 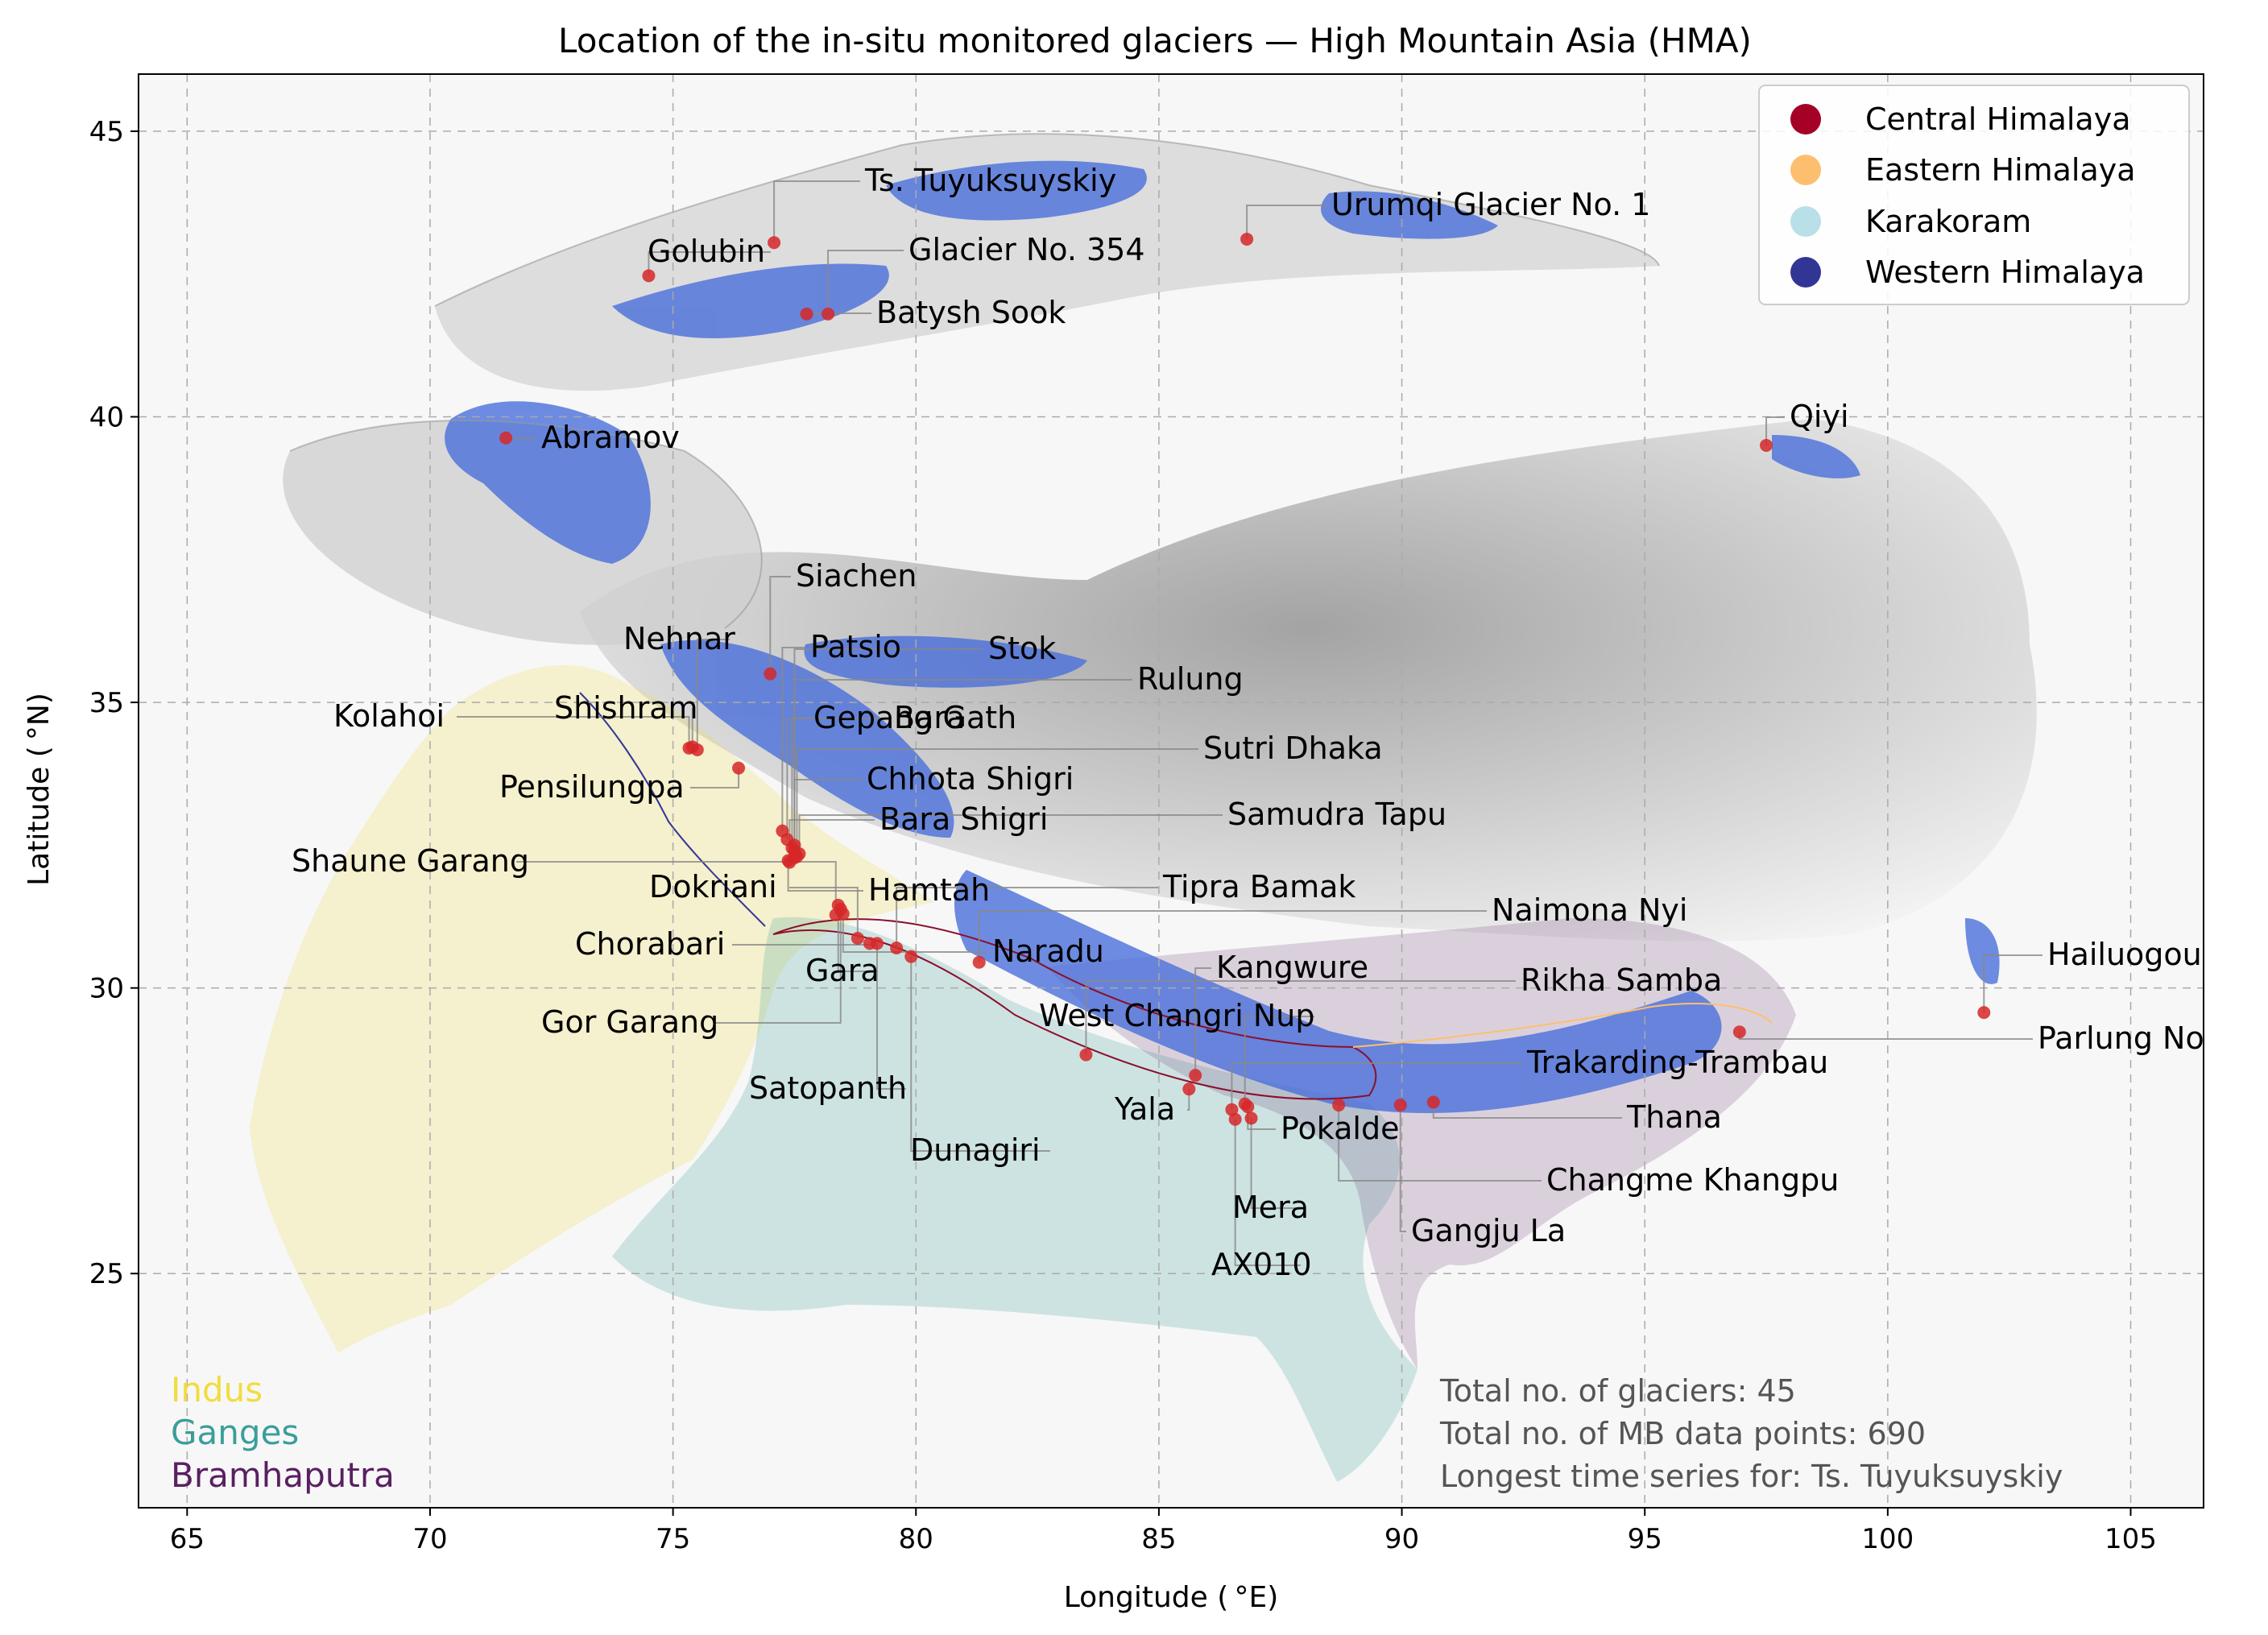 I want to click on y-axis: 25 30 35 40 45, so click(x=114, y=703).